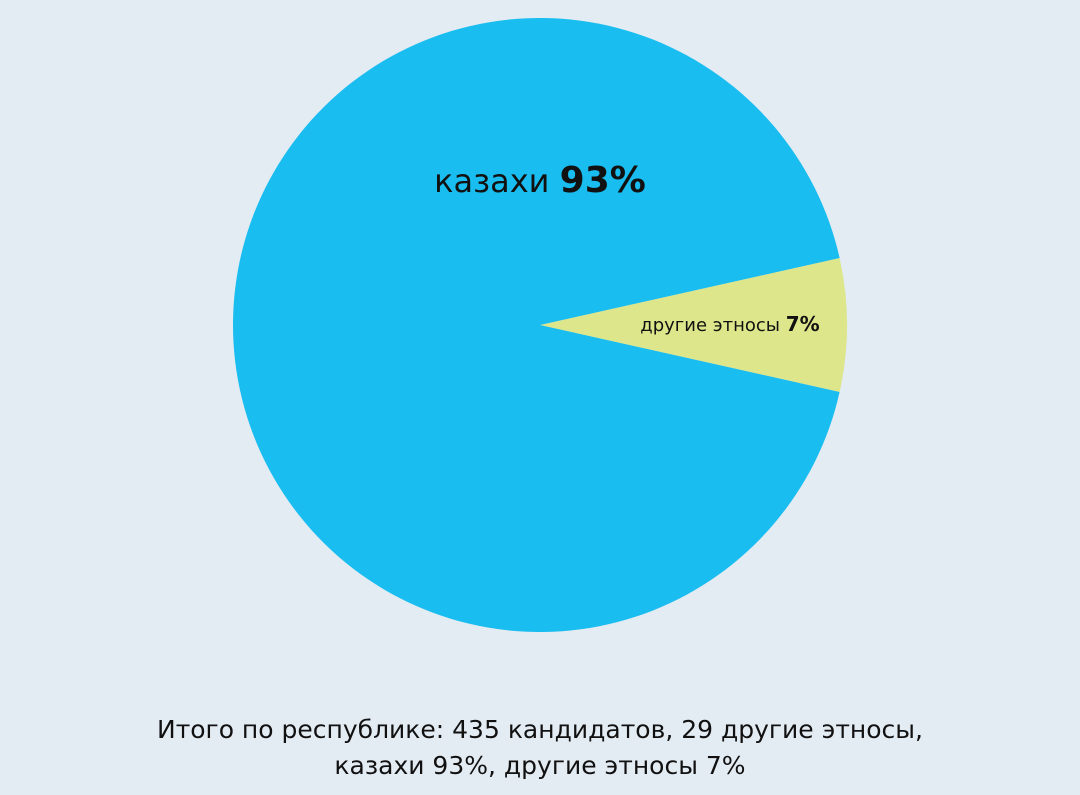 The height and width of the screenshot is (795, 1080). Describe the element at coordinates (540, 765) in the screenshot. I see `caption-line-2: казахи 93%, другие этносы 7%` at that location.